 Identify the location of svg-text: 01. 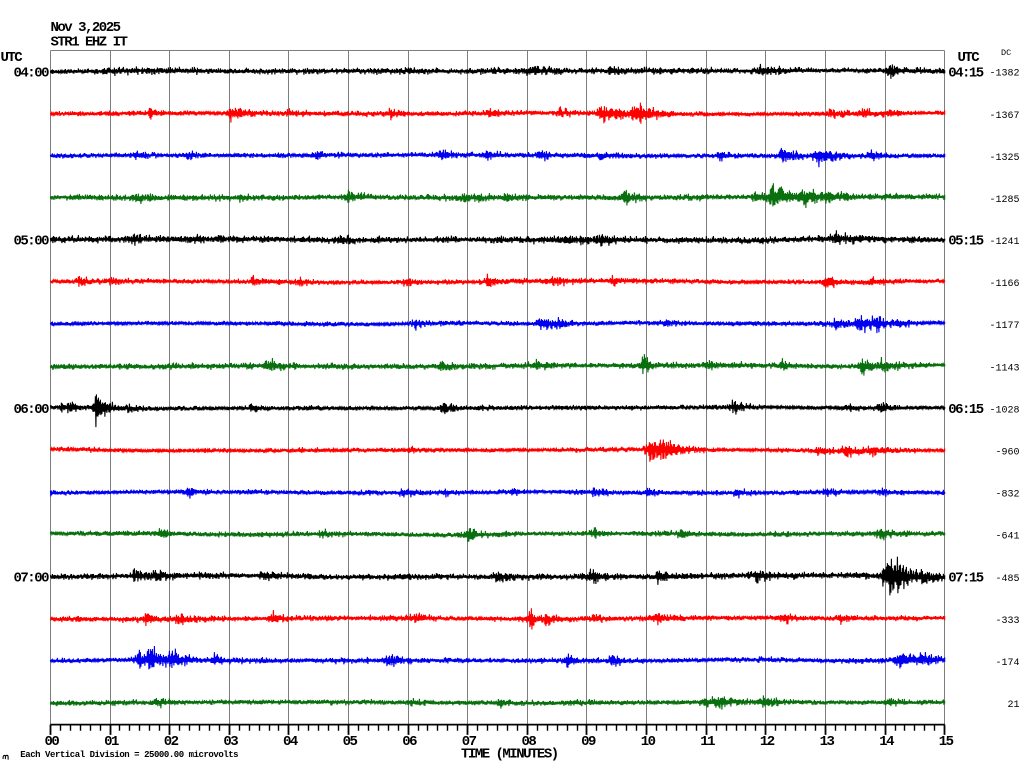
(111, 742).